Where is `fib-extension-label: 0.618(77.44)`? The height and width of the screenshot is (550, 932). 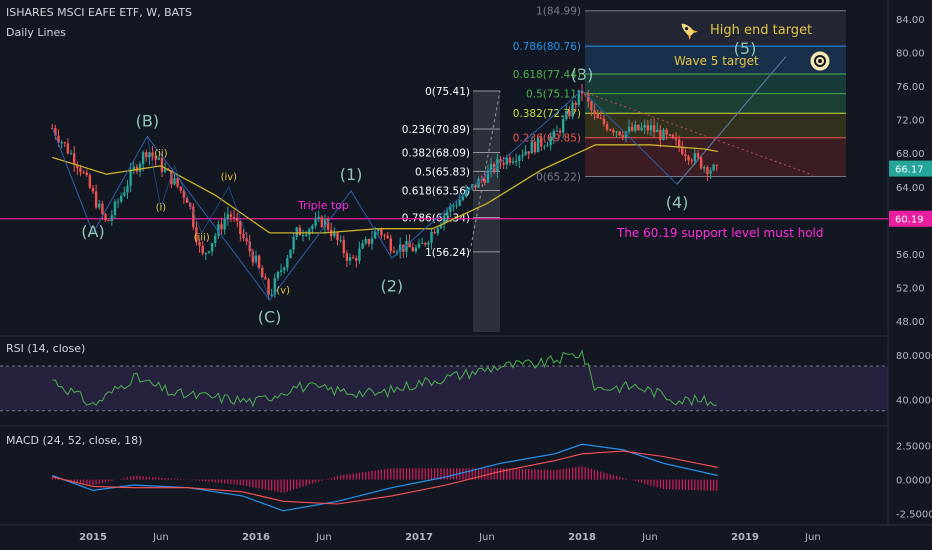 fib-extension-label: 0.618(77.44) is located at coordinates (547, 75).